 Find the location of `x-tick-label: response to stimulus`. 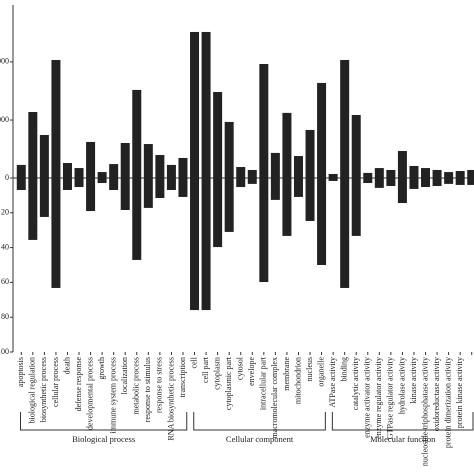

x-tick-label: response to stimulus is located at coordinates (147, 389).